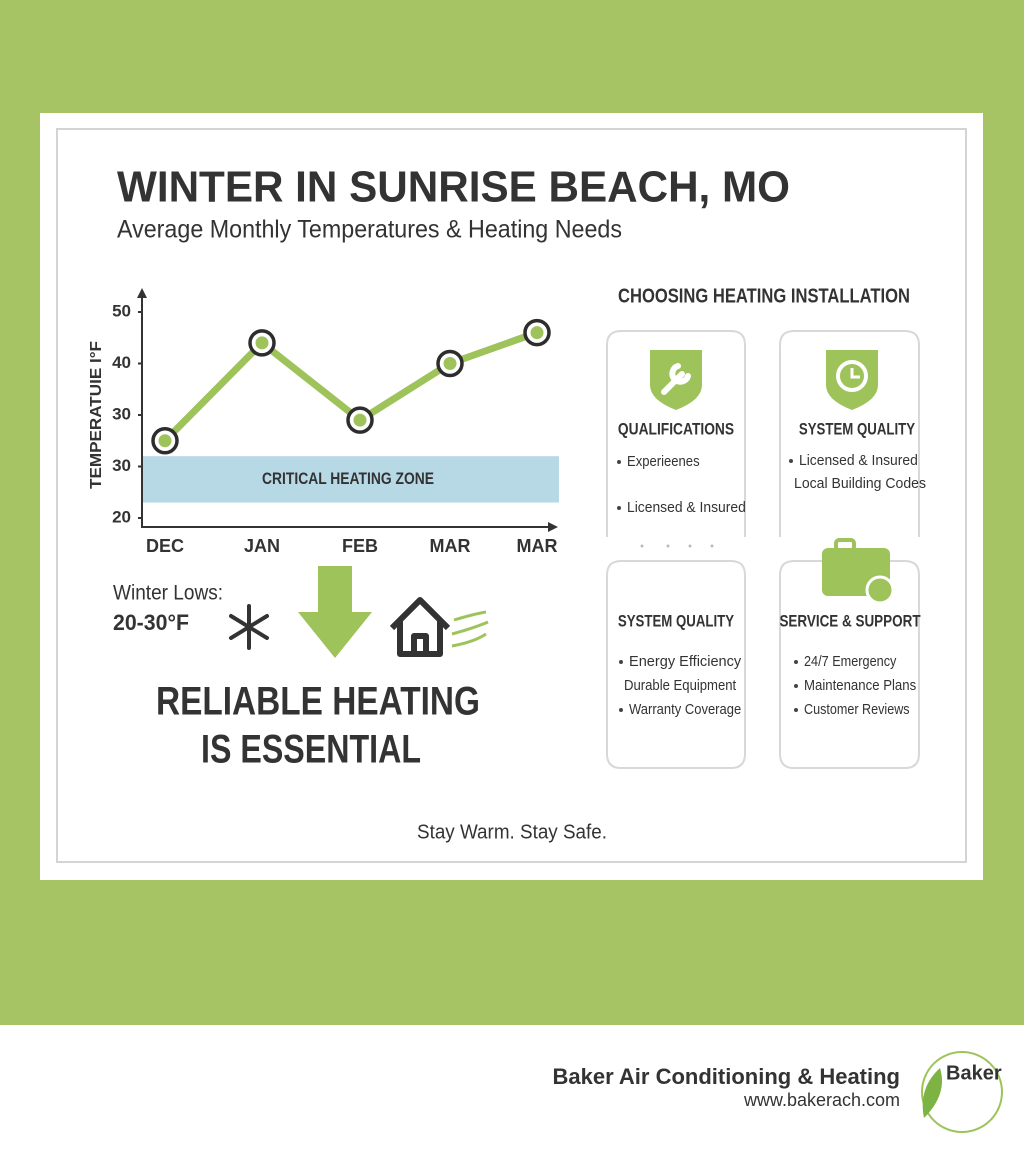  Describe the element at coordinates (845, 545) in the screenshot. I see `furnace-handle` at that location.